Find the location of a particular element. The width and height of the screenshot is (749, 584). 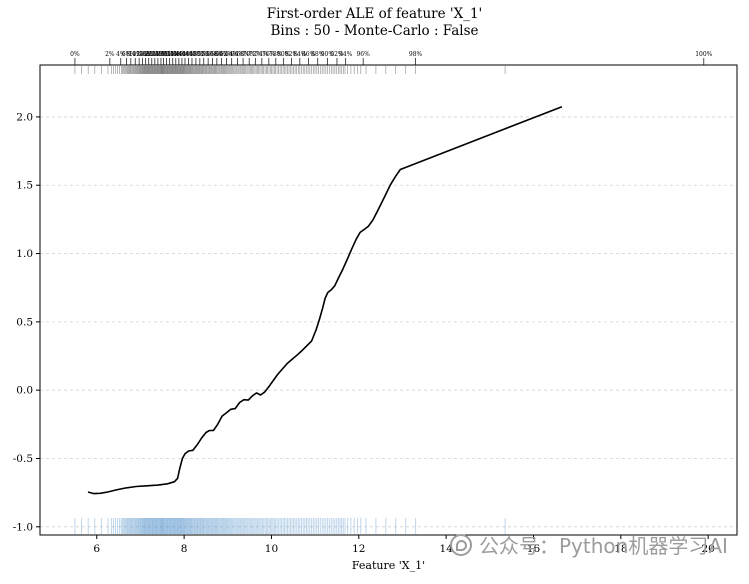

svg-text: 32% is located at coordinates (170, 54).